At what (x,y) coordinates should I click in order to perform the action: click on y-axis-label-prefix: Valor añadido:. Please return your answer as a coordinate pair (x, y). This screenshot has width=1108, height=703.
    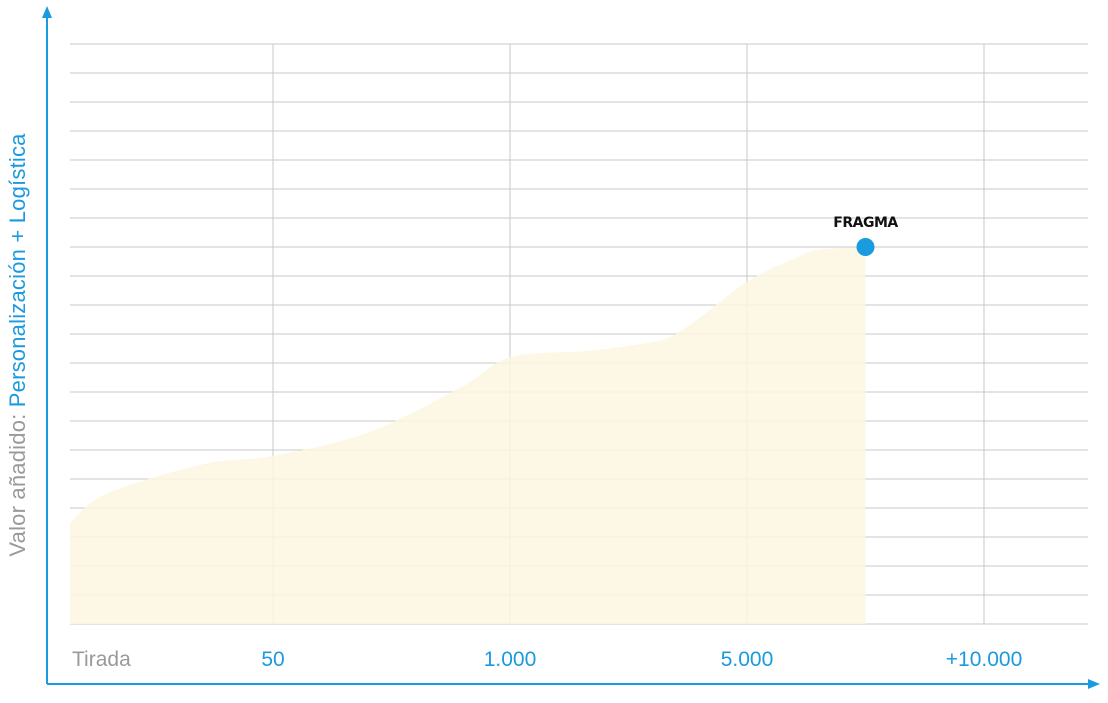
    Looking at the image, I should click on (17, 485).